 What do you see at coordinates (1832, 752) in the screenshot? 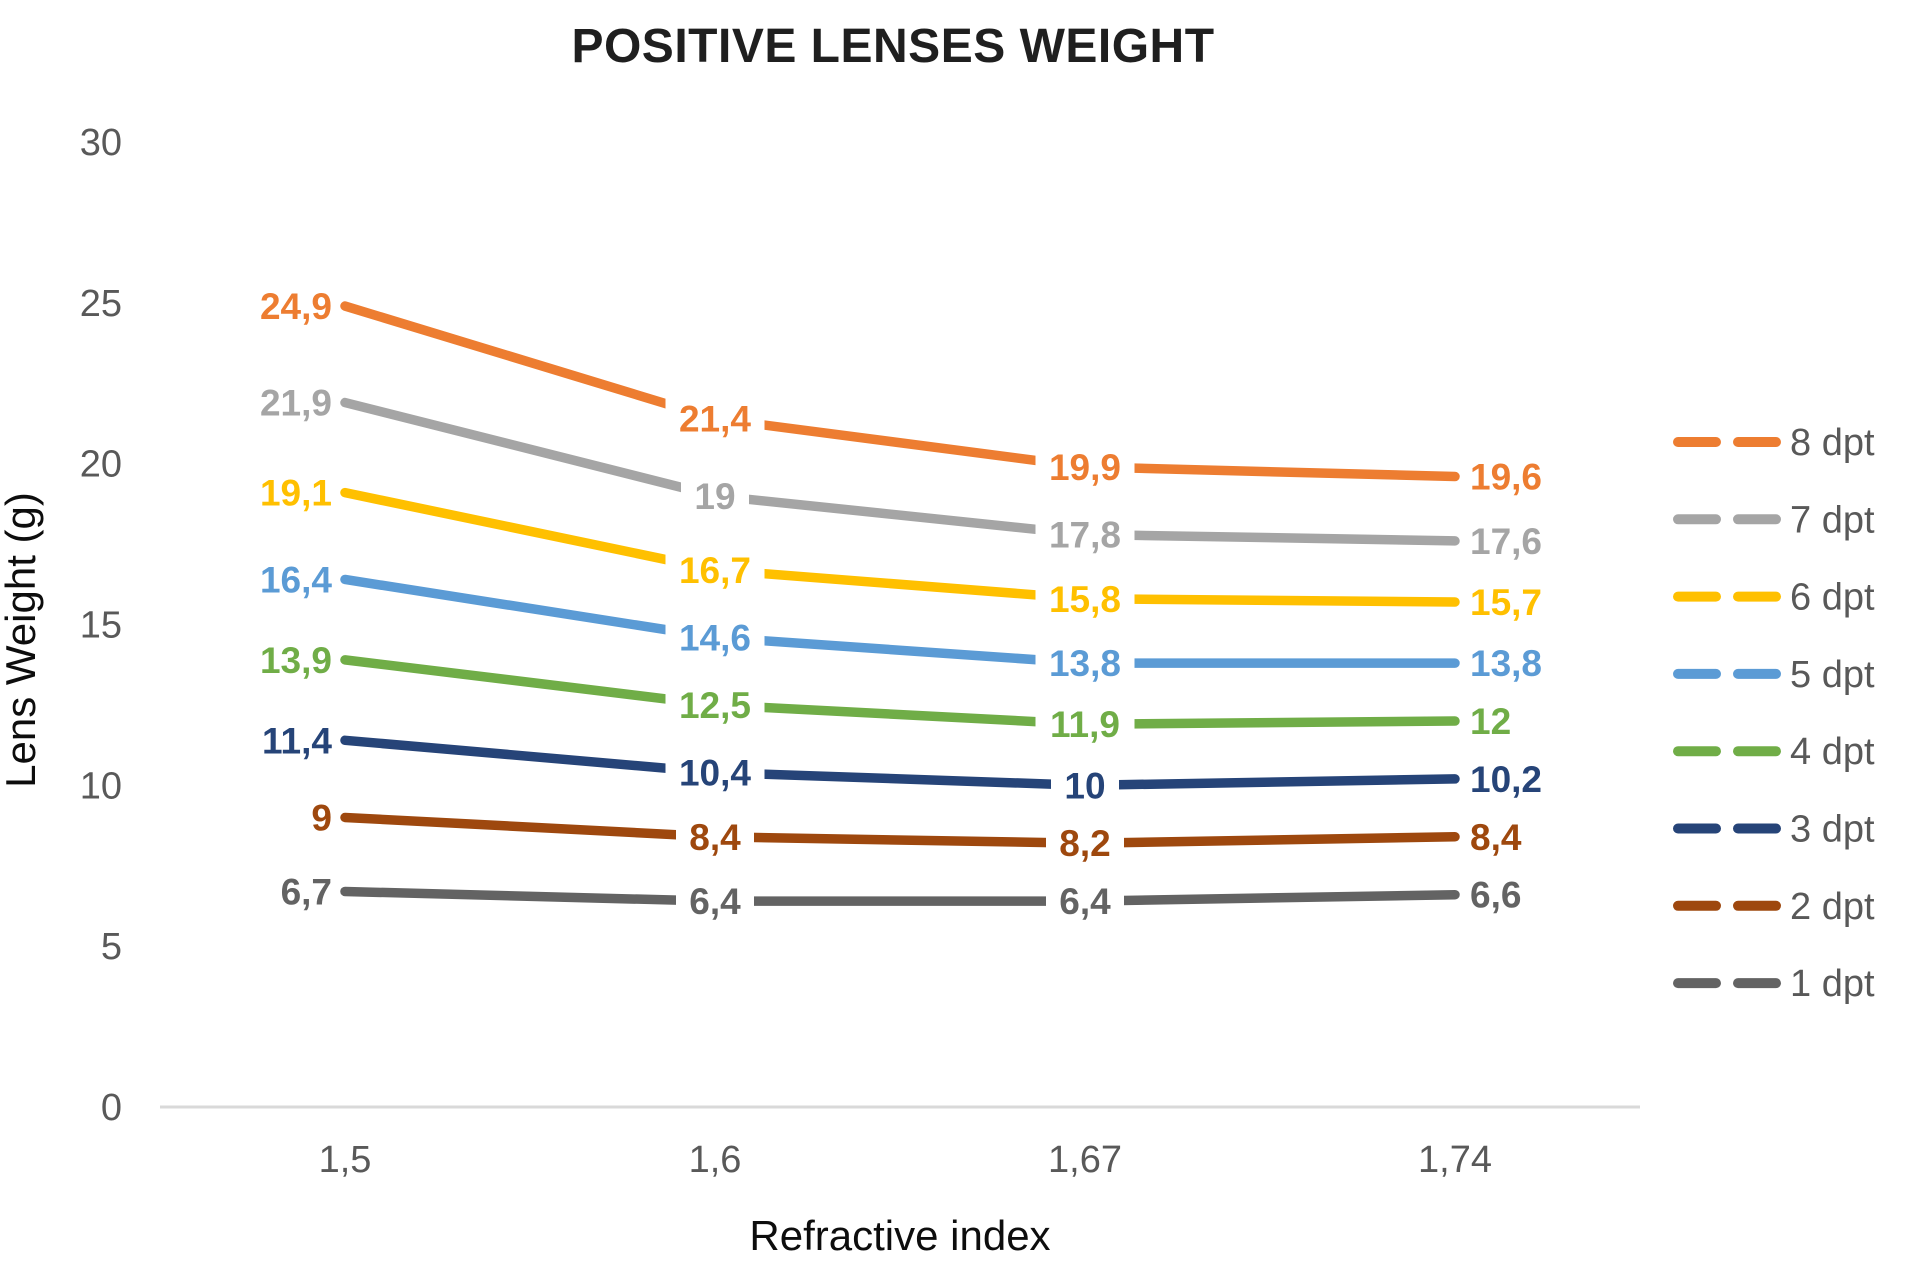
I see `legend-item-label: 4 dpt` at bounding box center [1832, 752].